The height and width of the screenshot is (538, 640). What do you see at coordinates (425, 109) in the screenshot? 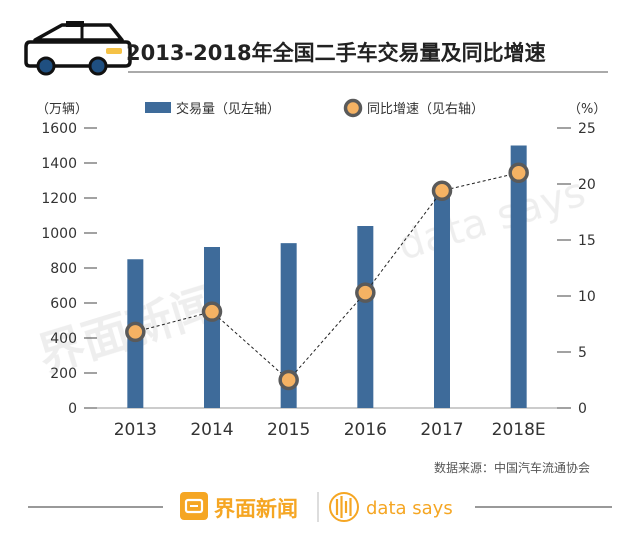
I see `legend-line-label: 同比增速（见右轴）` at bounding box center [425, 109].